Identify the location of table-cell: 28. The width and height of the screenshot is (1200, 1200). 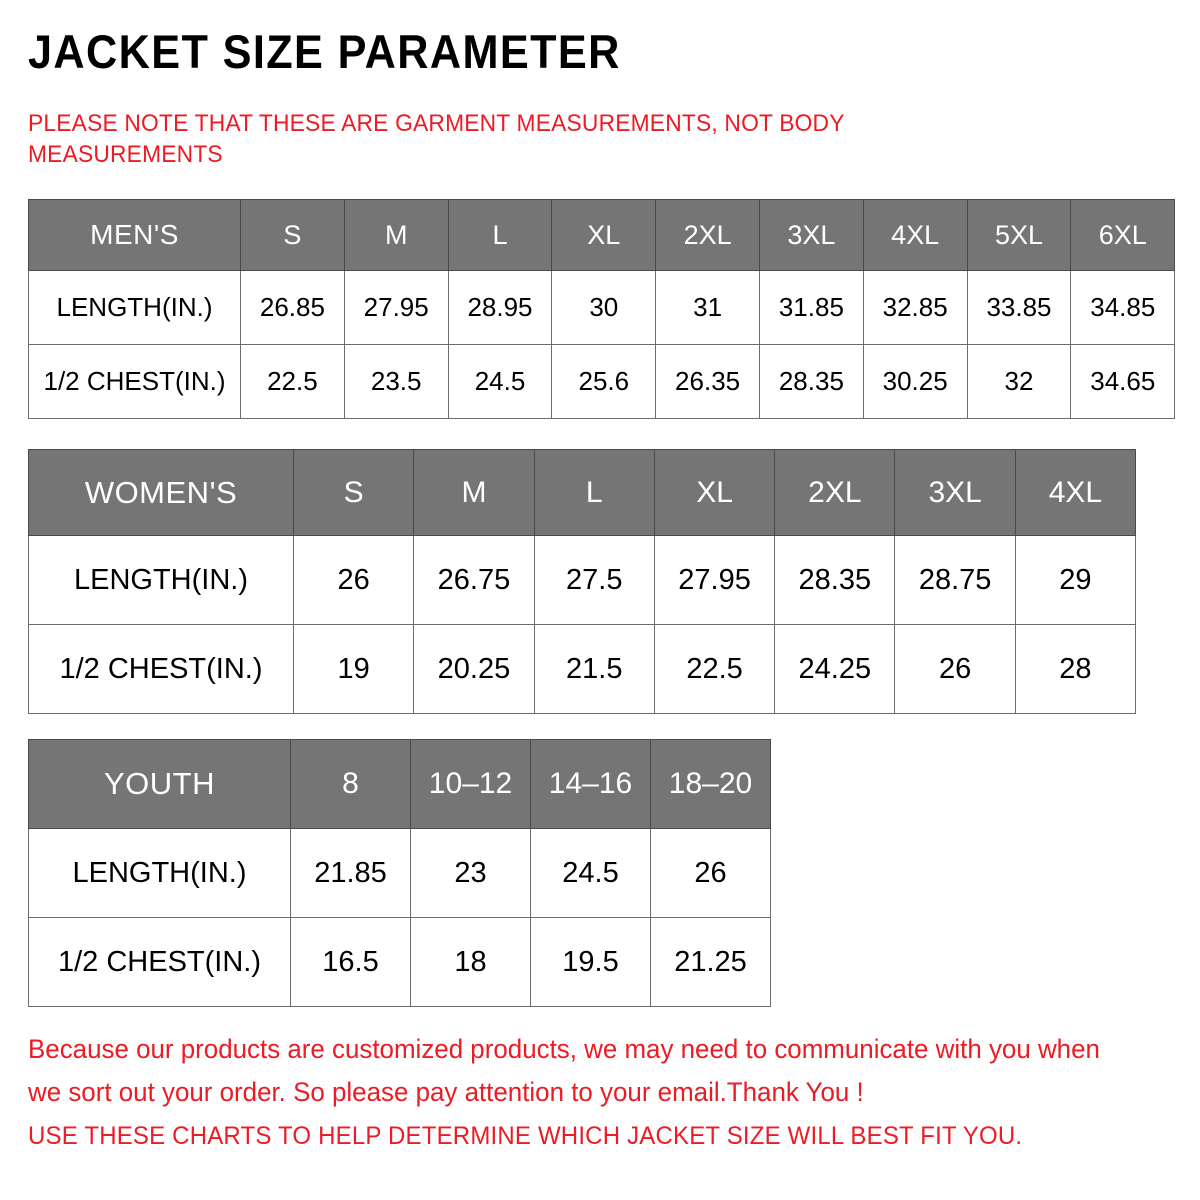
(1075, 669).